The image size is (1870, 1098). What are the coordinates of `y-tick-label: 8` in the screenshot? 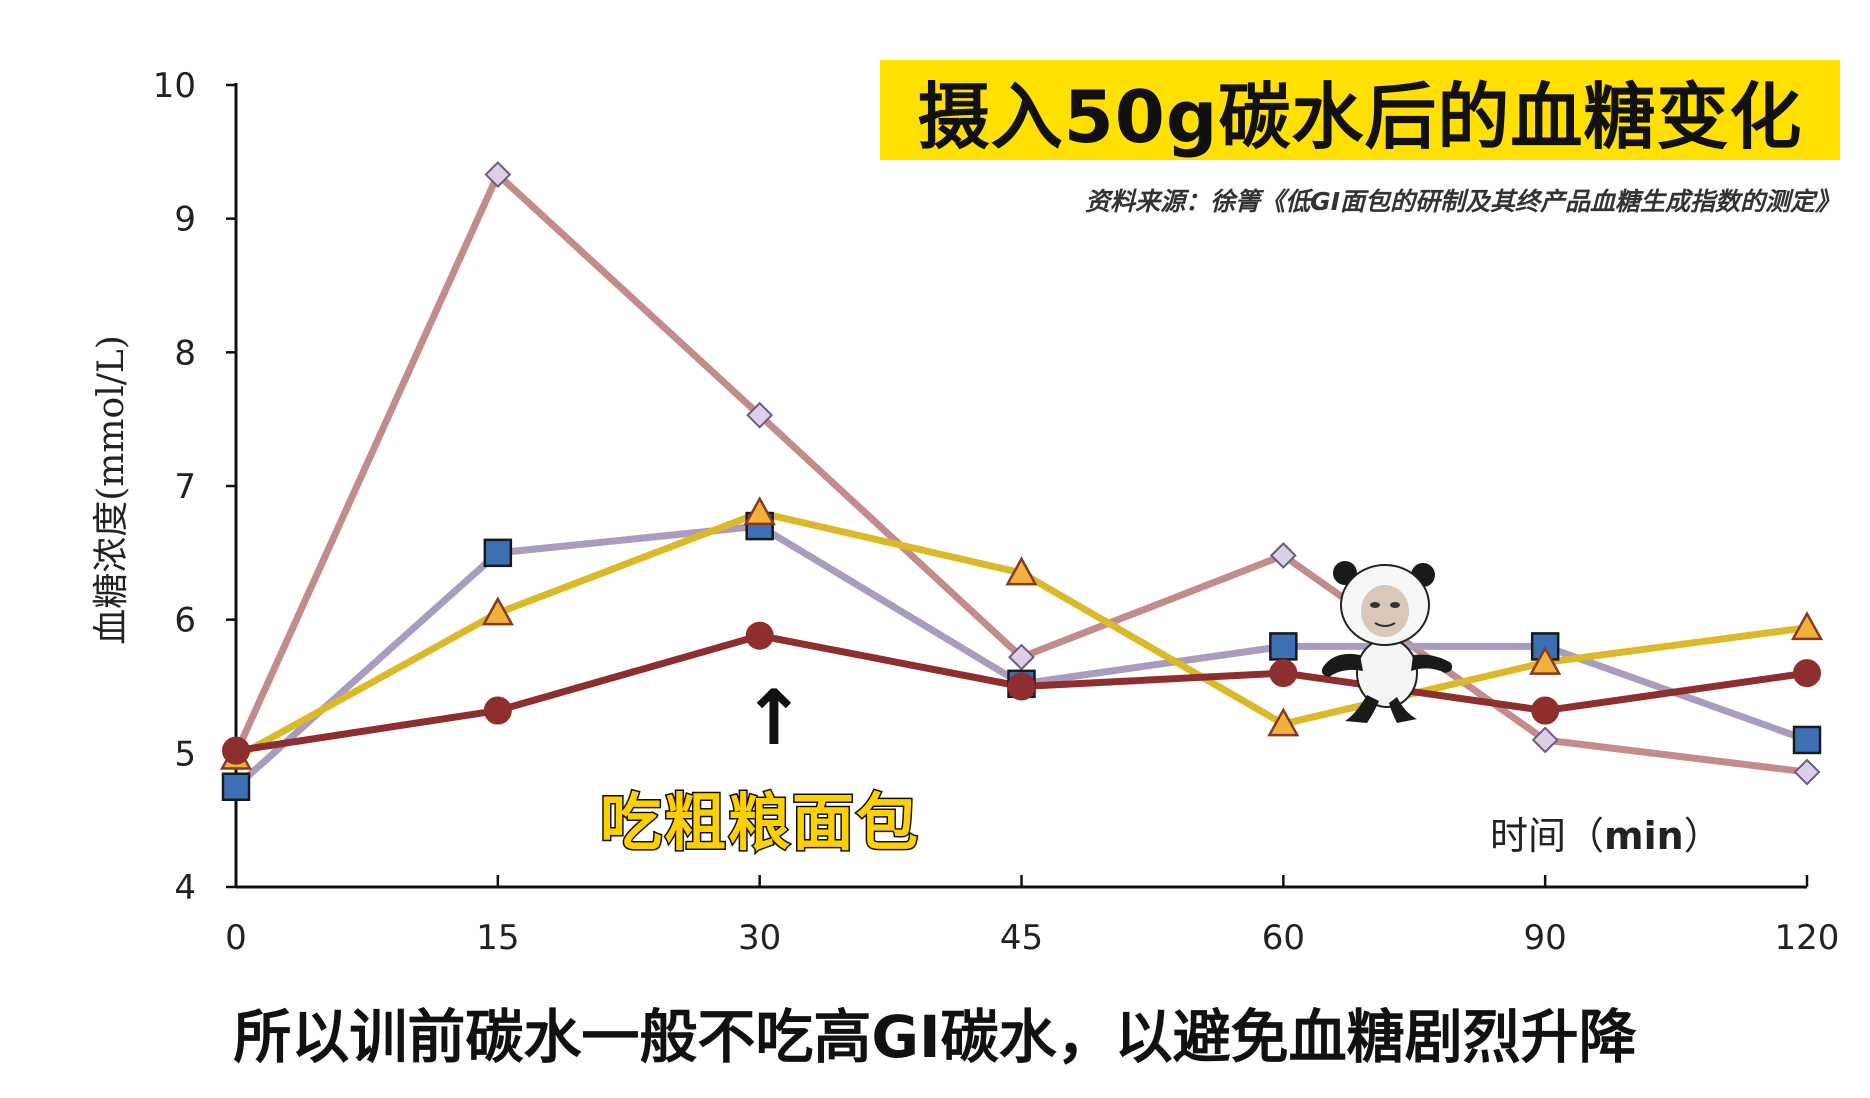 It's located at (185, 353).